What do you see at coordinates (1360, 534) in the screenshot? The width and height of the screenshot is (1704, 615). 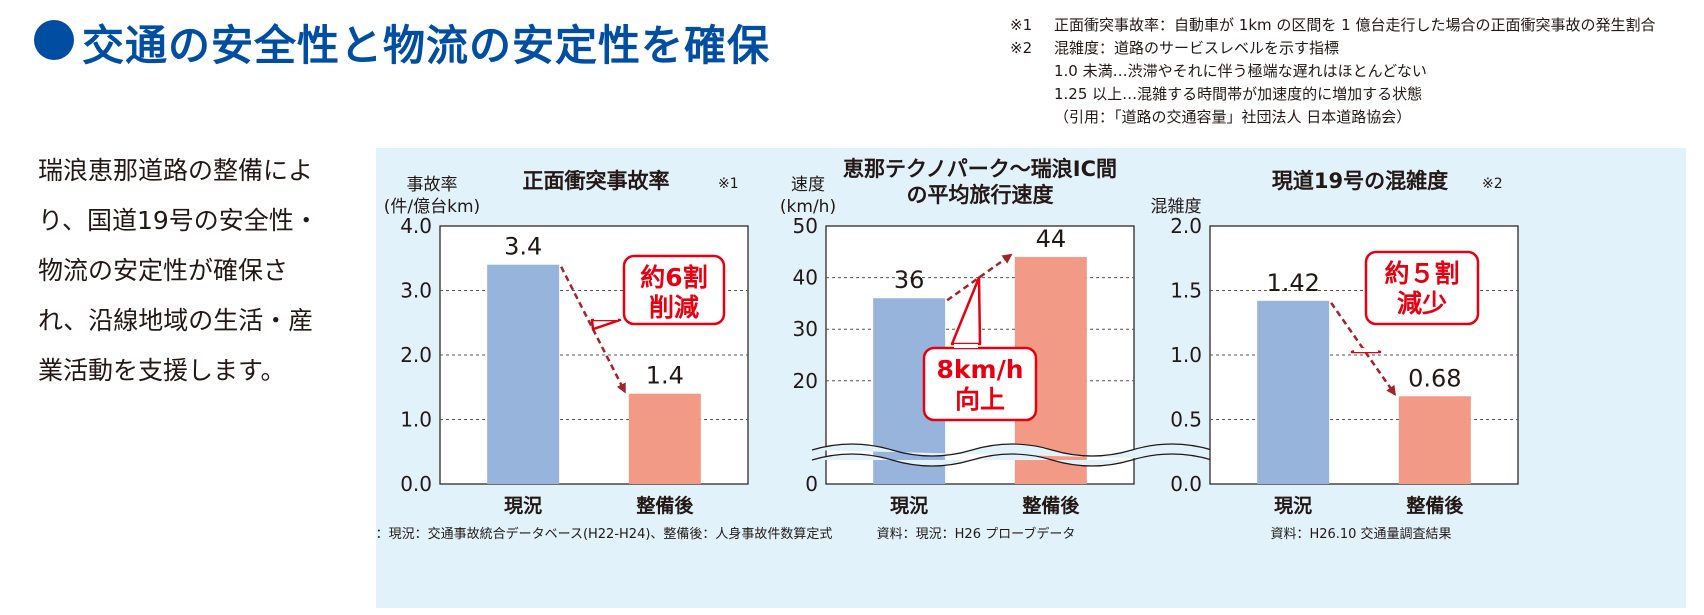 I see `chart-source: 資料：H26.10 交通量調査結果` at bounding box center [1360, 534].